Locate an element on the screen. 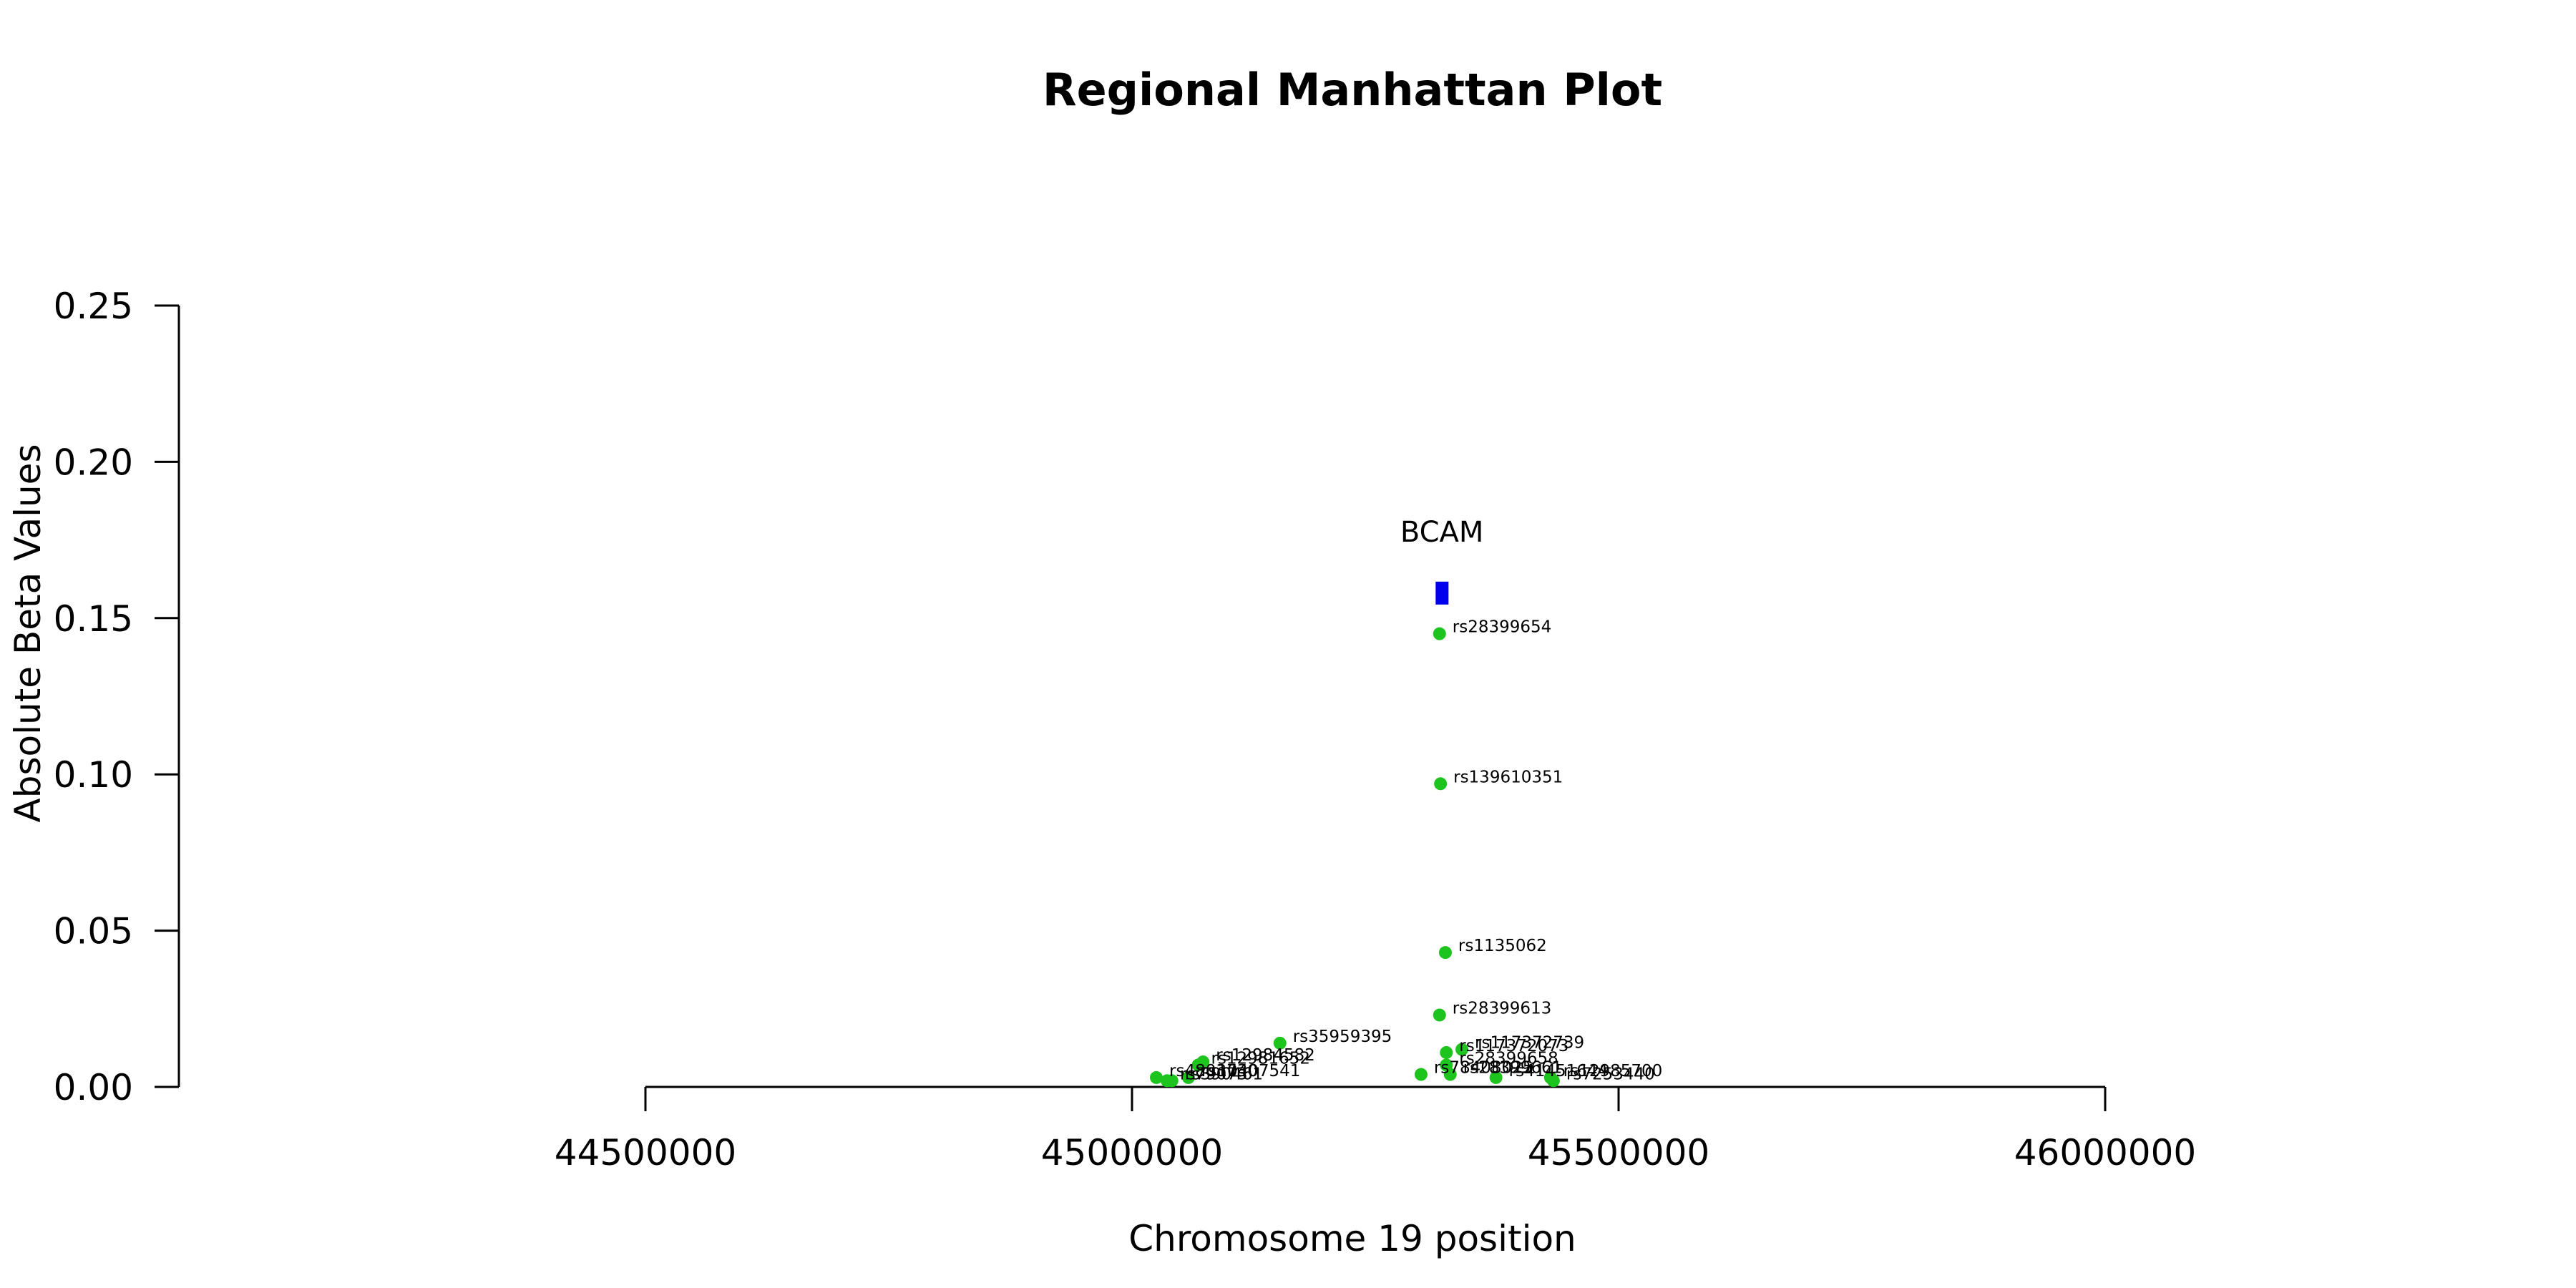 The image size is (2576, 1288). gene-bar-bcam is located at coordinates (1442, 593).